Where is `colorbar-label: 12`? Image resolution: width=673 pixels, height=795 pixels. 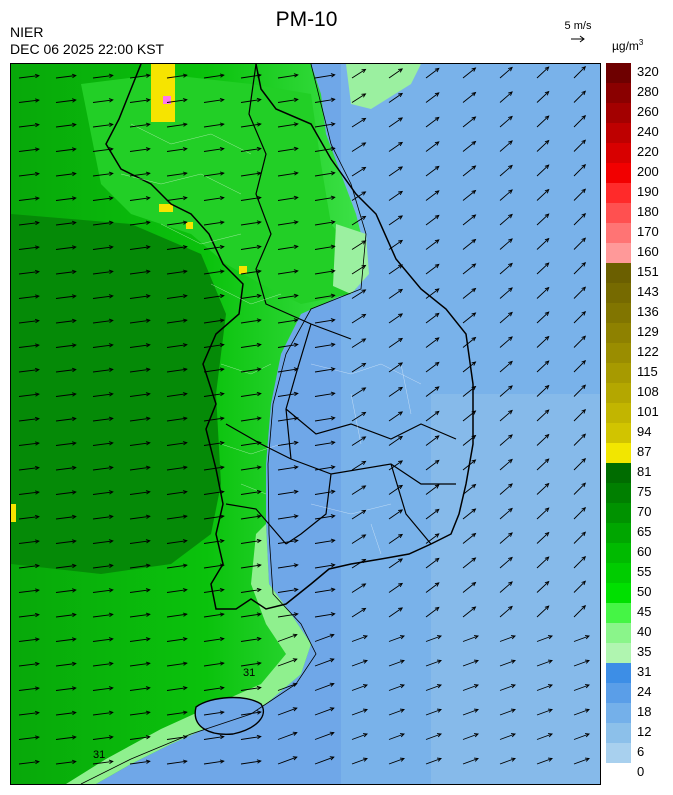
colorbar-label: 12 is located at coordinates (644, 731).